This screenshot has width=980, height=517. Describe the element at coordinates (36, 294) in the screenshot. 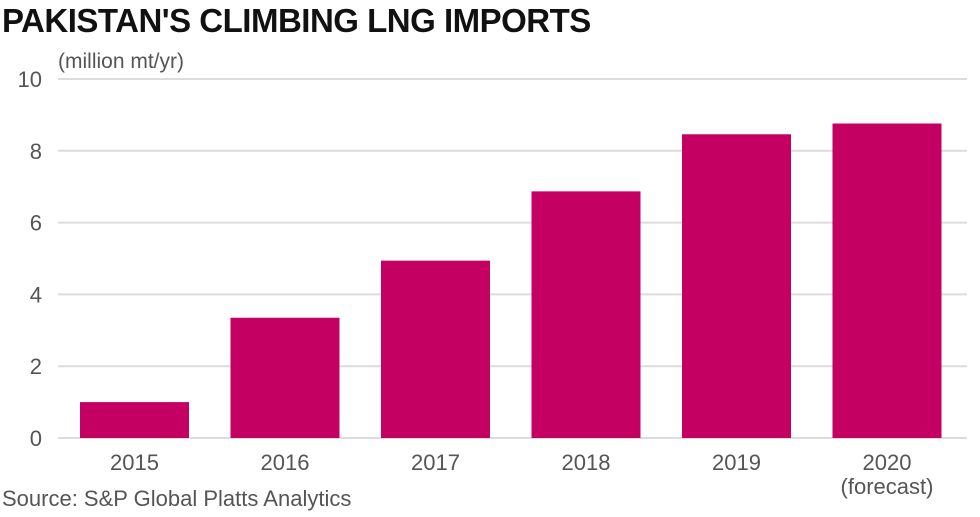

I see `y-tick-label: 4` at that location.